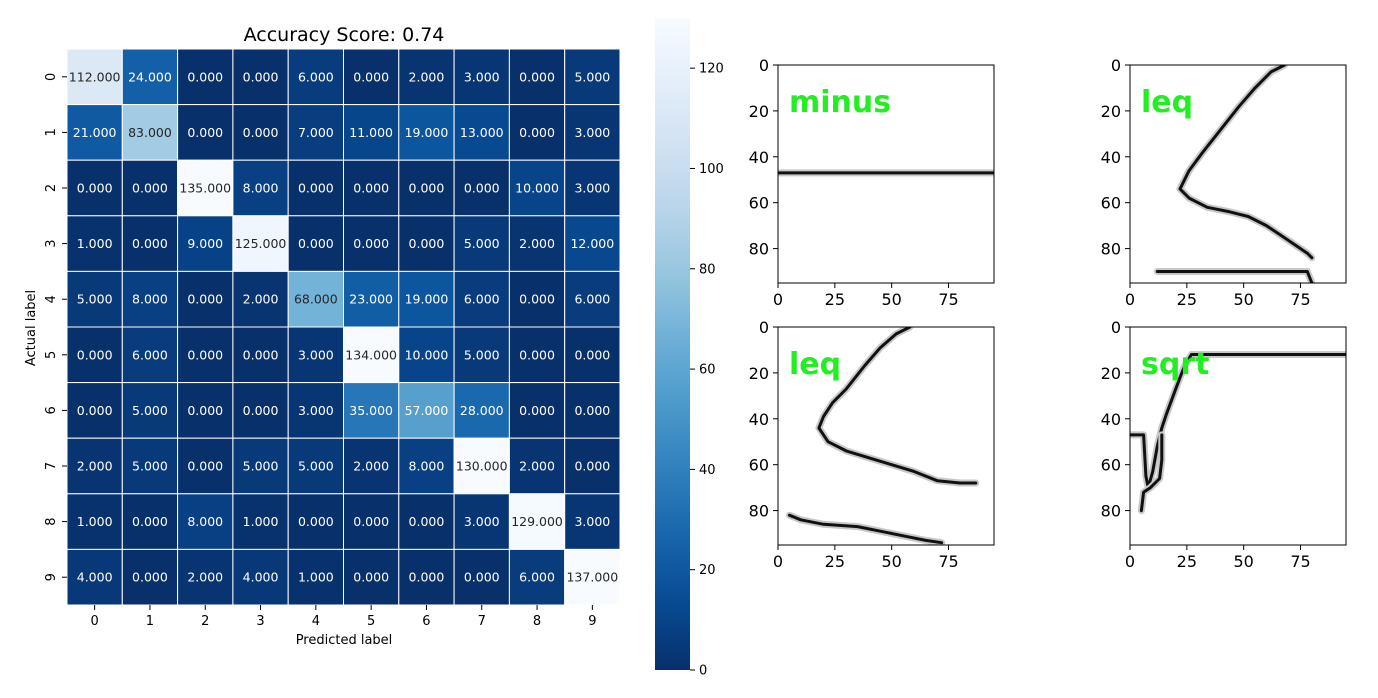  Describe the element at coordinates (426, 621) in the screenshot. I see `x-tick-label: 6` at that location.